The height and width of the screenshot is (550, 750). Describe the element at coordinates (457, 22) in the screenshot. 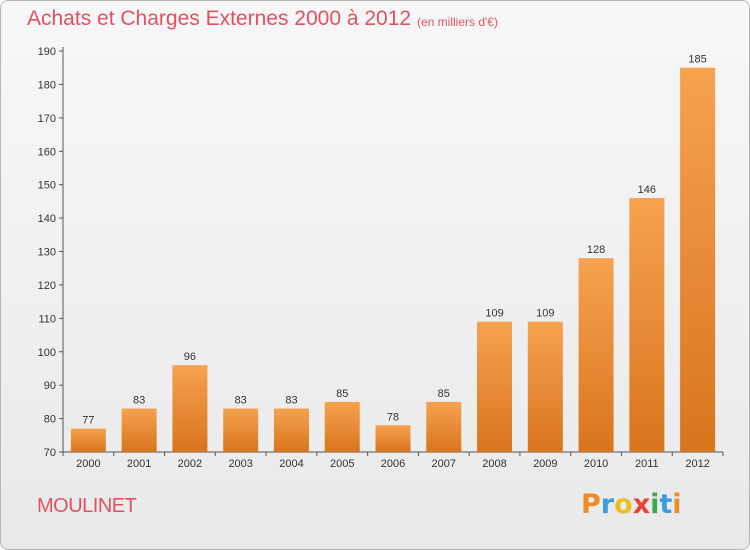

I see `chart-subtitle: (en milliers d'€)` at that location.